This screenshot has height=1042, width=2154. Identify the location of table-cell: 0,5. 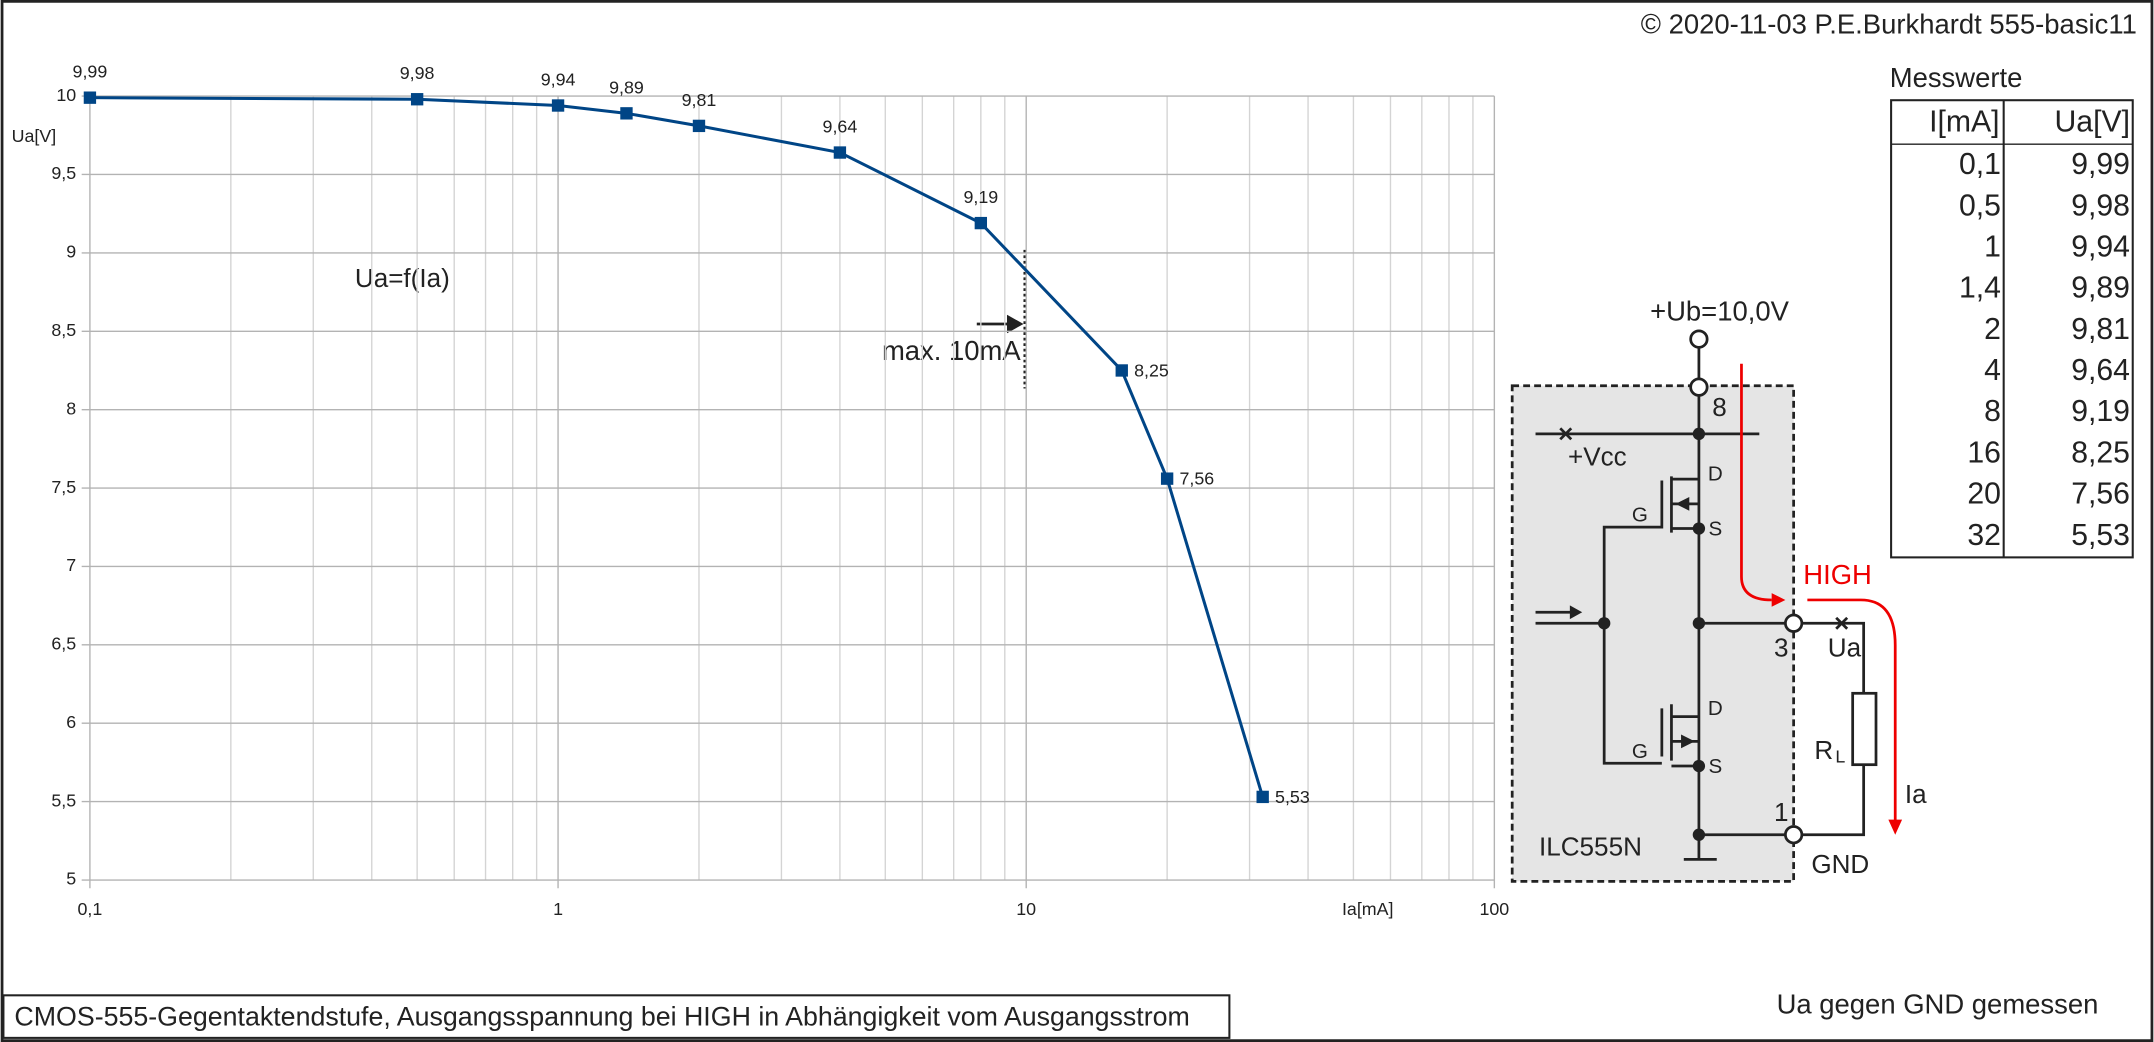
(1980, 205).